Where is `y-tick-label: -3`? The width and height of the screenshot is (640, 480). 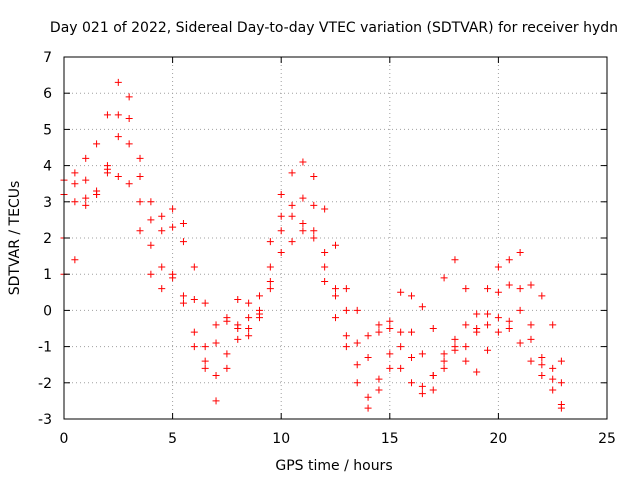 y-tick-label: -3 is located at coordinates (45, 420).